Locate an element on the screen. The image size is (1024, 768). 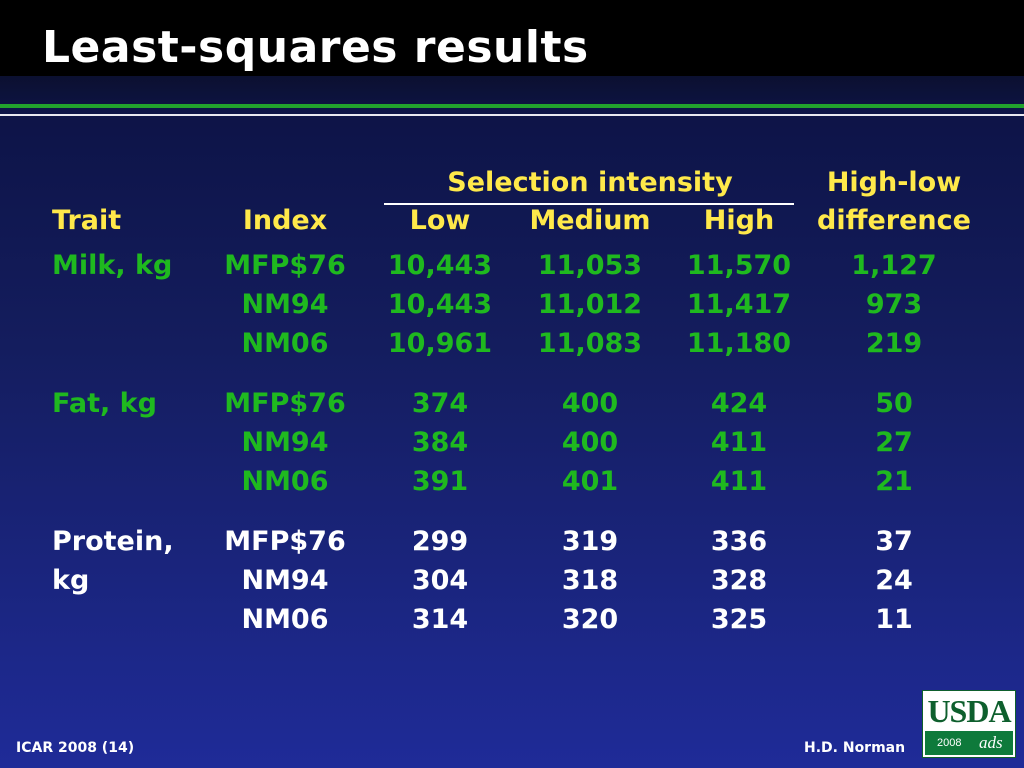
high-value-cell: 325 is located at coordinates (739, 619).